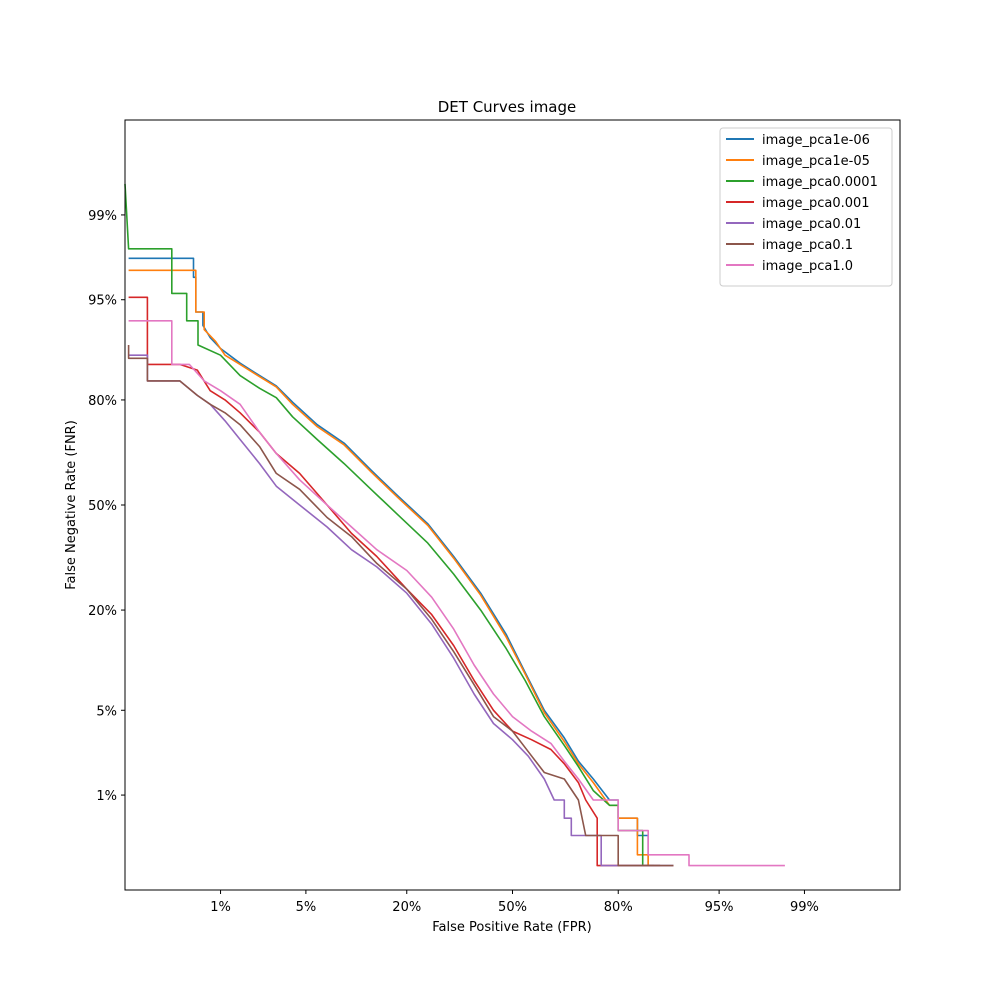 The image size is (1000, 1004). What do you see at coordinates (102, 216) in the screenshot?
I see `y-tick-label: 99%` at bounding box center [102, 216].